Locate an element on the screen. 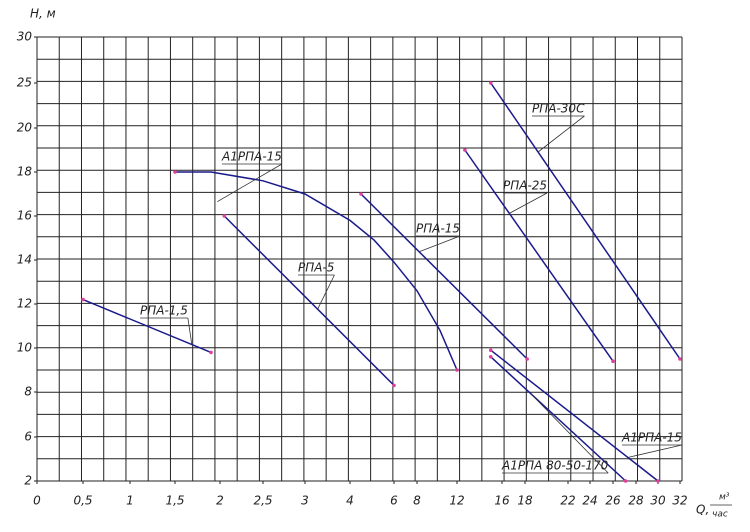 The height and width of the screenshot is (532, 750). series-label: РПА-15 is located at coordinates (438, 229).